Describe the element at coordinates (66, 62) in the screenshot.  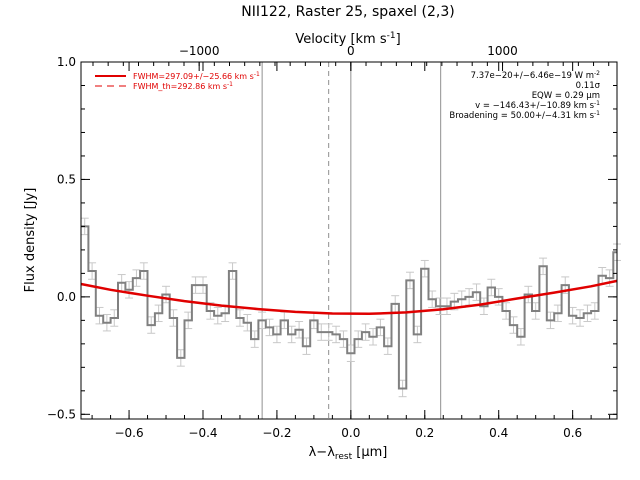
I see `y-tick-label-3: 1.0` at that location.